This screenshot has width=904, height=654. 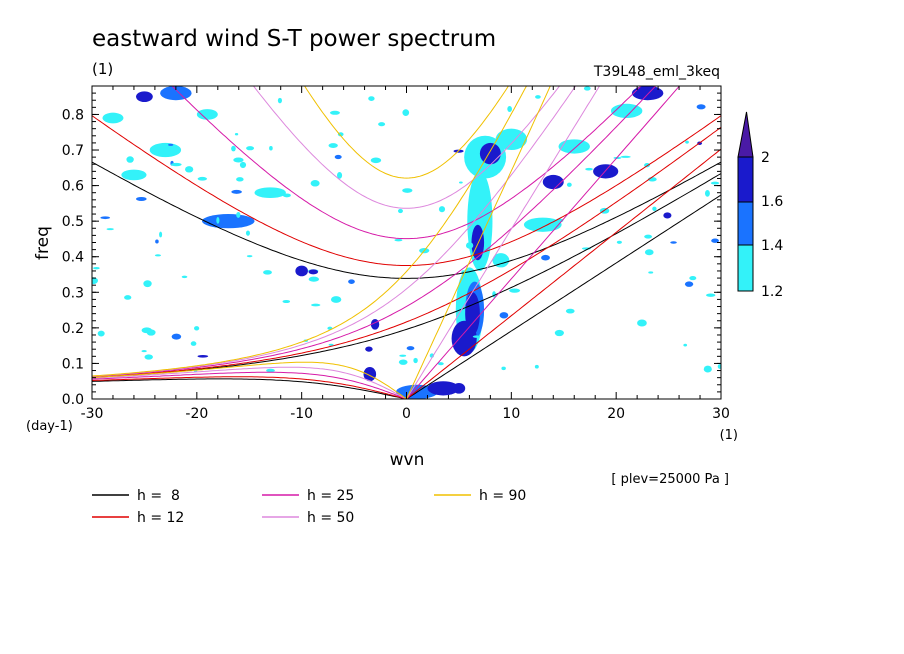 I want to click on dispersion-curve-h90, so click(x=478, y=242).